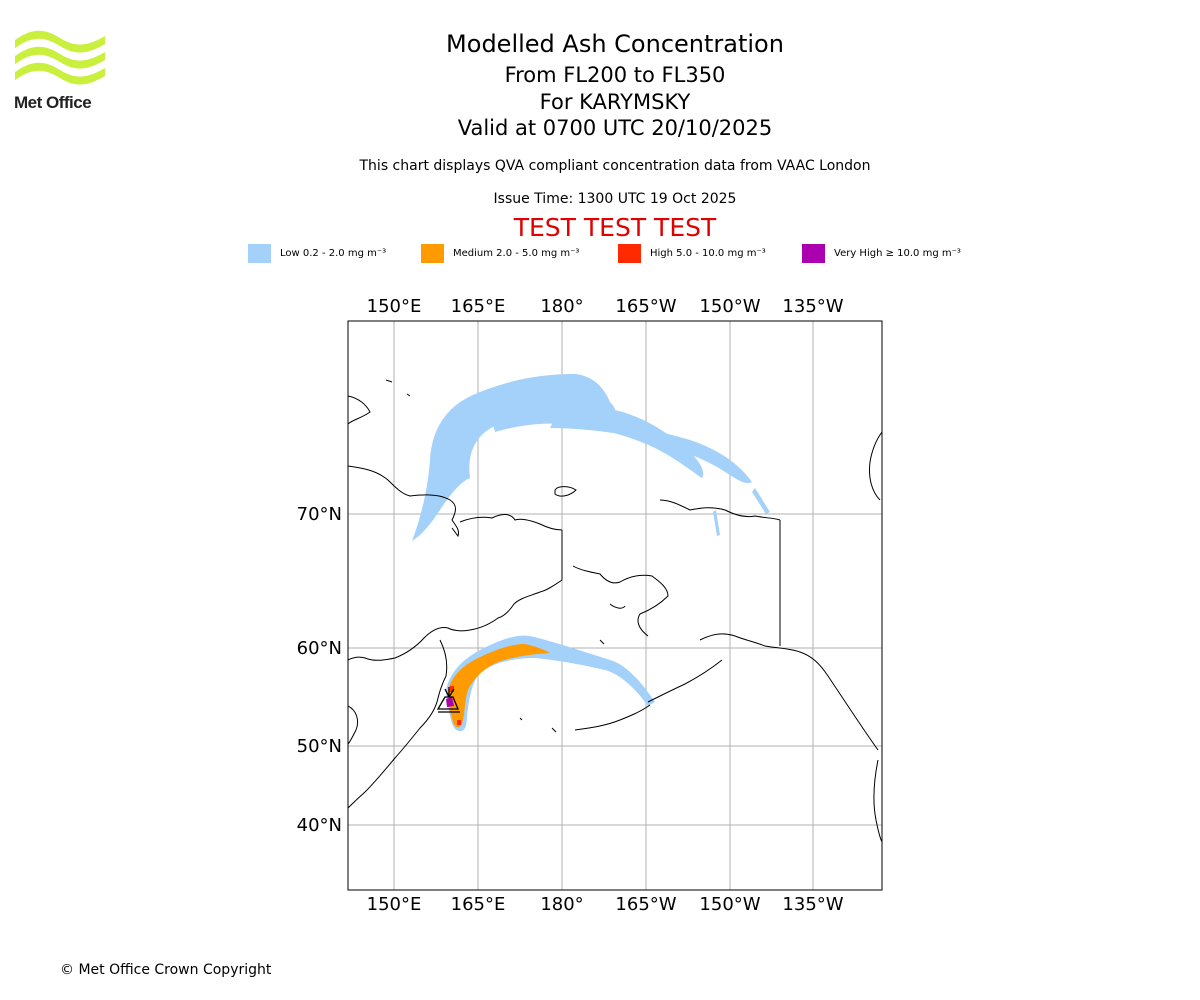 This screenshot has height=1000, width=1200. What do you see at coordinates (615, 44) in the screenshot?
I see `chart-title: Modelled Ash Concentration` at bounding box center [615, 44].